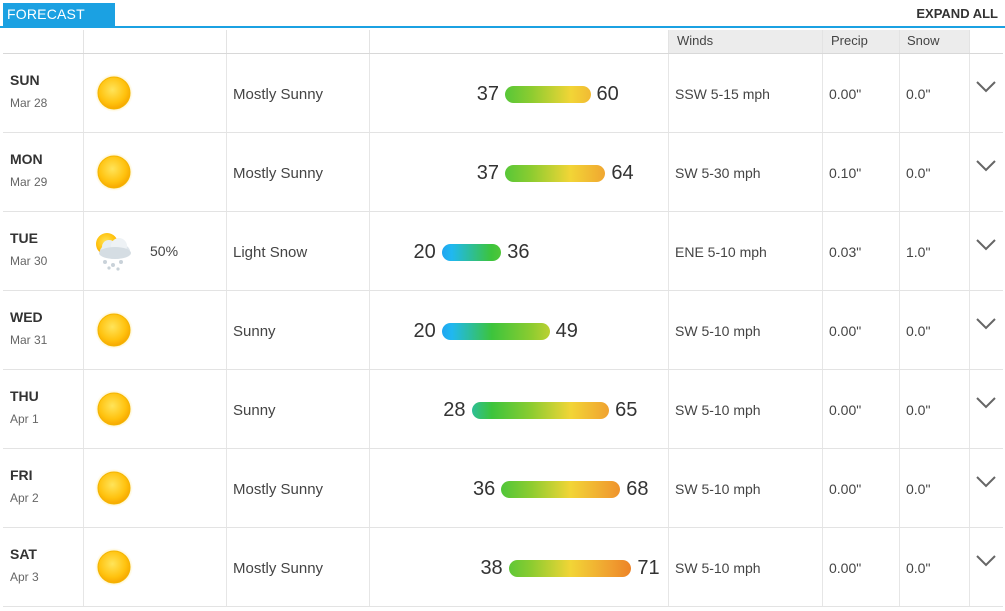 This screenshot has height=611, width=1005. What do you see at coordinates (566, 331) in the screenshot?
I see `temp-high: 49` at bounding box center [566, 331].